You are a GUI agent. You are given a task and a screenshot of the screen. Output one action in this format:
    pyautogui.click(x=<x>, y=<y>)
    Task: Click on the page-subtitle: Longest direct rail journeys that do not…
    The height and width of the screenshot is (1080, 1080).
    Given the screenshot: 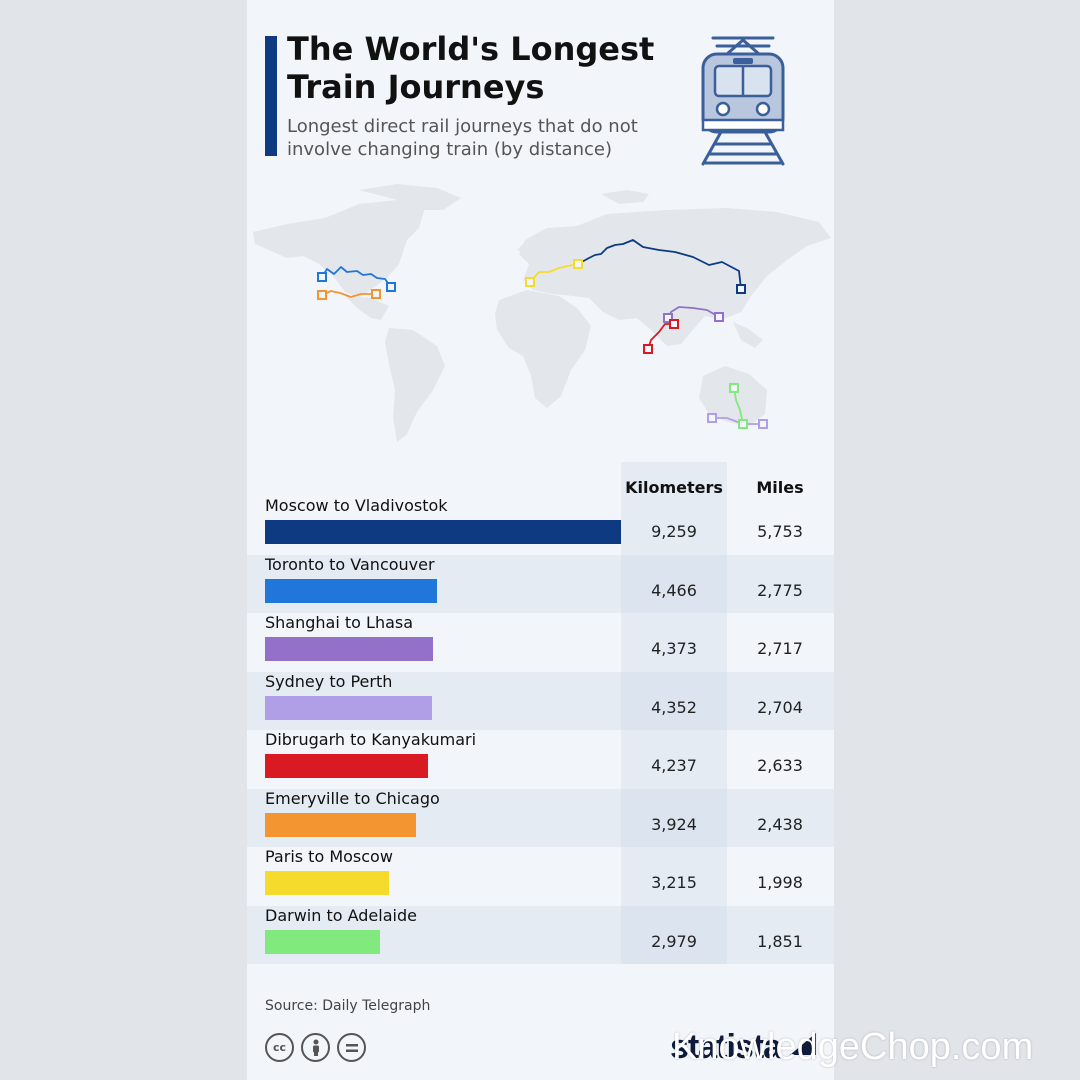 What is the action you would take?
    pyautogui.click(x=462, y=138)
    